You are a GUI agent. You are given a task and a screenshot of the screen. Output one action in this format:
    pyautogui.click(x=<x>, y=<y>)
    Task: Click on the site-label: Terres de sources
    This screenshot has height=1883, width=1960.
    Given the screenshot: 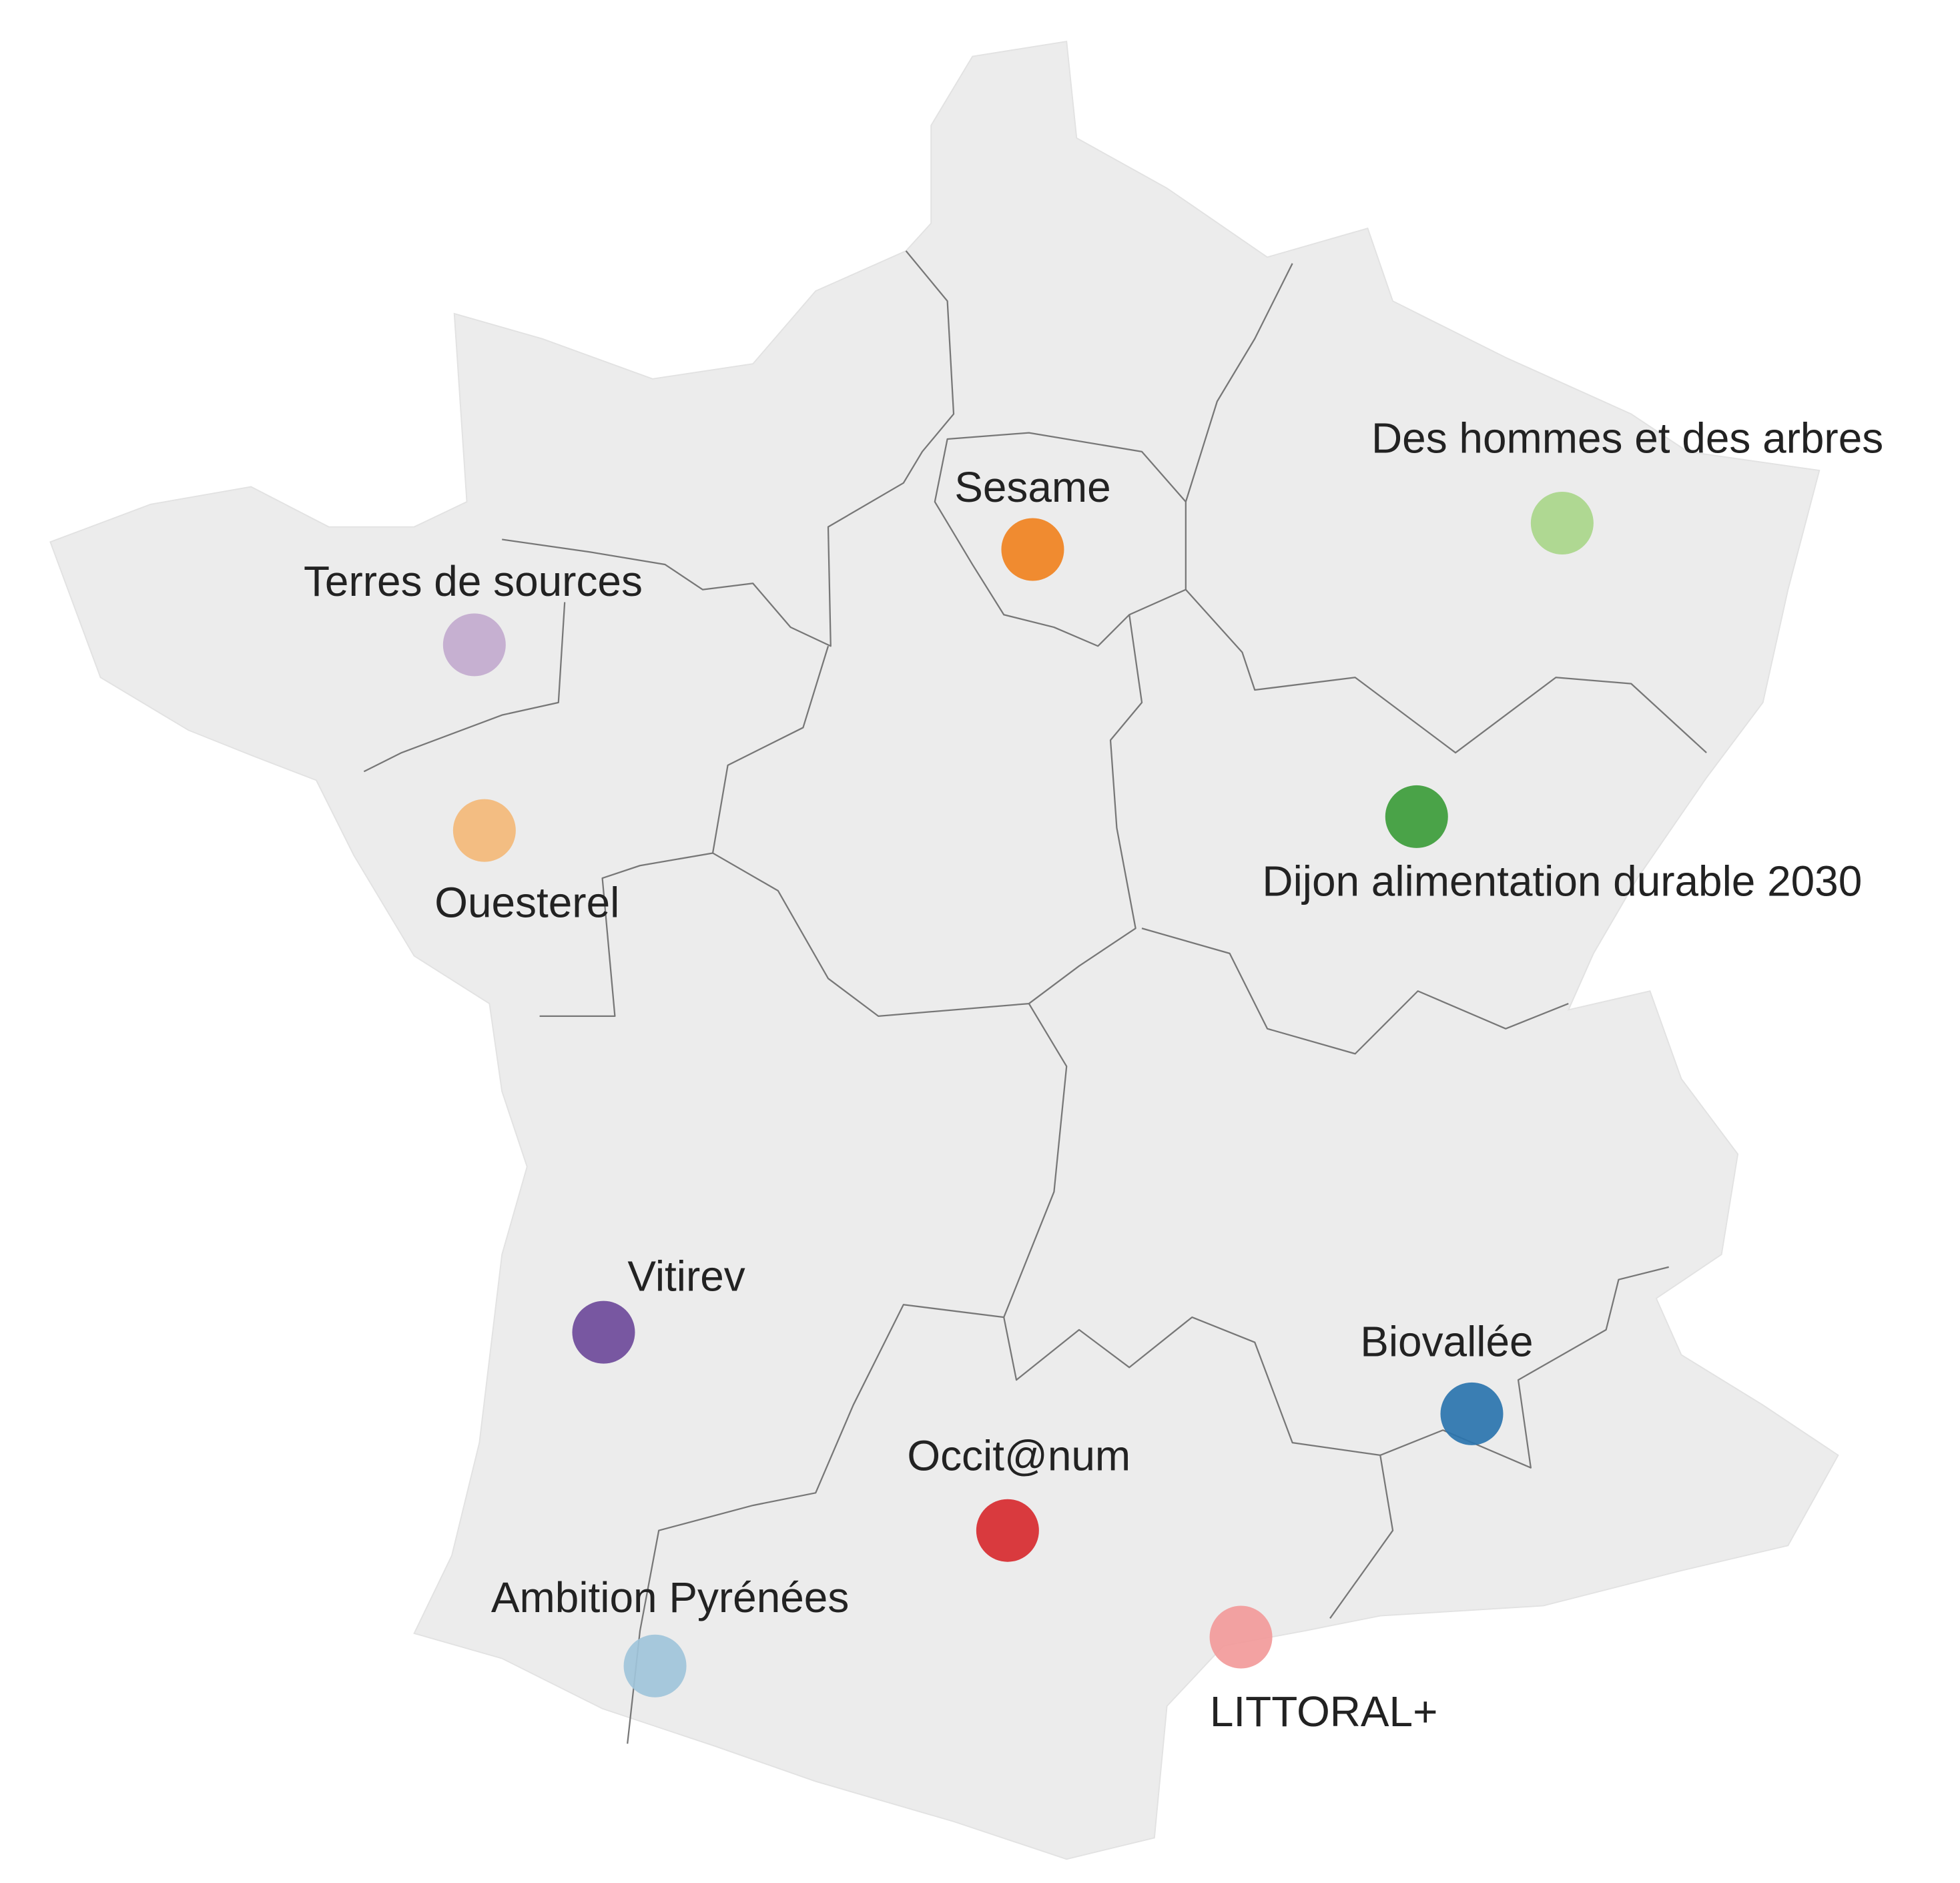 What is the action you would take?
    pyautogui.click(x=474, y=581)
    